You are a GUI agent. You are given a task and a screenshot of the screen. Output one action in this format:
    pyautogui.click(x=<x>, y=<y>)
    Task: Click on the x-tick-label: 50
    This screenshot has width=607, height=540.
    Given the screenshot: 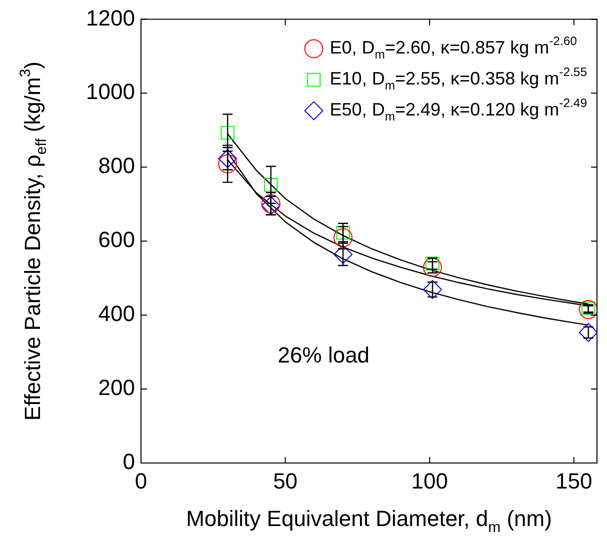 What is the action you would take?
    pyautogui.click(x=285, y=481)
    